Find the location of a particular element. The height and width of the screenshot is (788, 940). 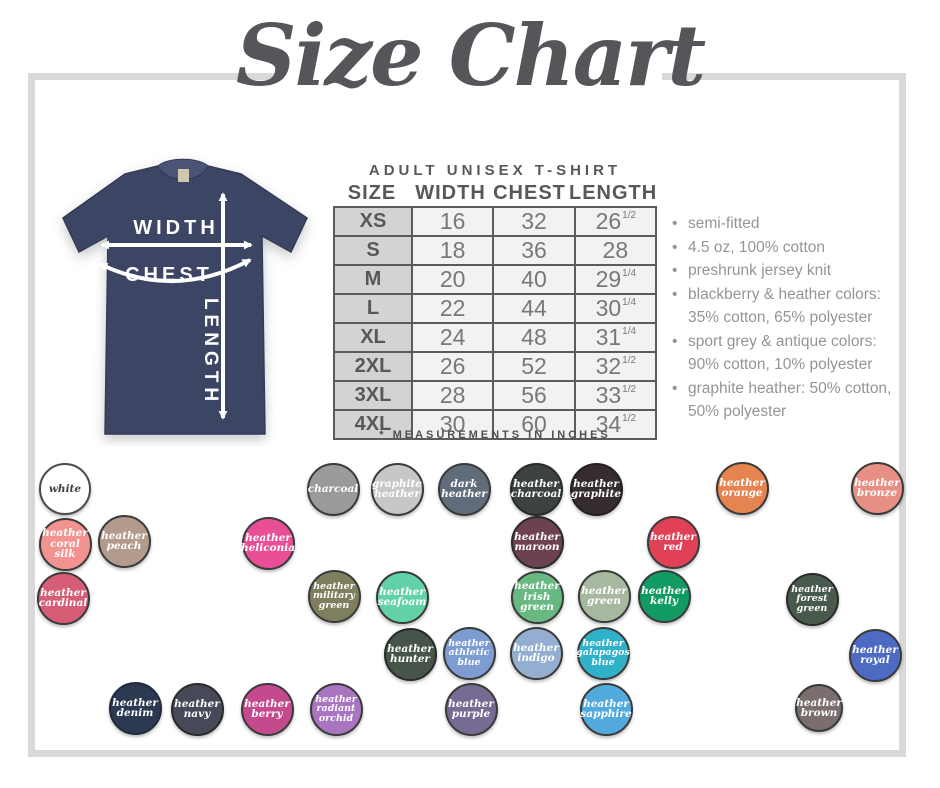

swatch-label: heather kelly is located at coordinates (664, 595).